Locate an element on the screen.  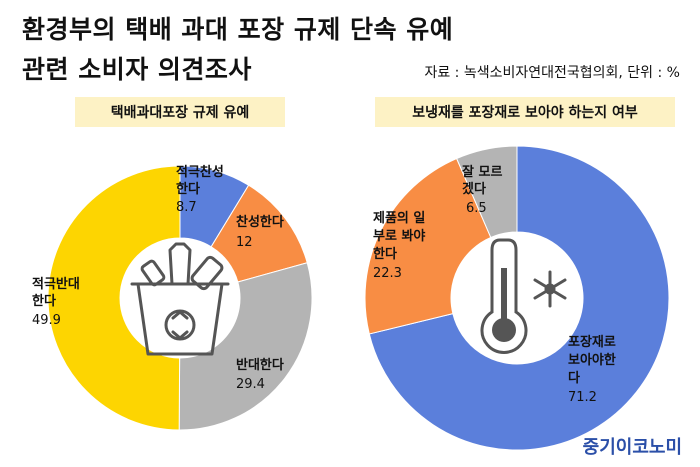
page-title-line2: 관련 소비자 의견조사 is located at coordinates (137, 69).